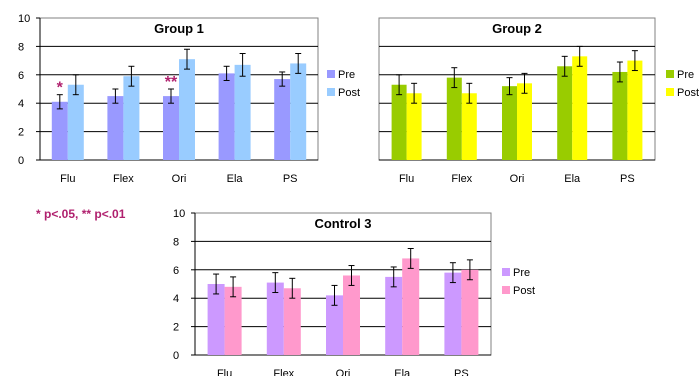  I want to click on chart-title: Group 2, so click(517, 28).